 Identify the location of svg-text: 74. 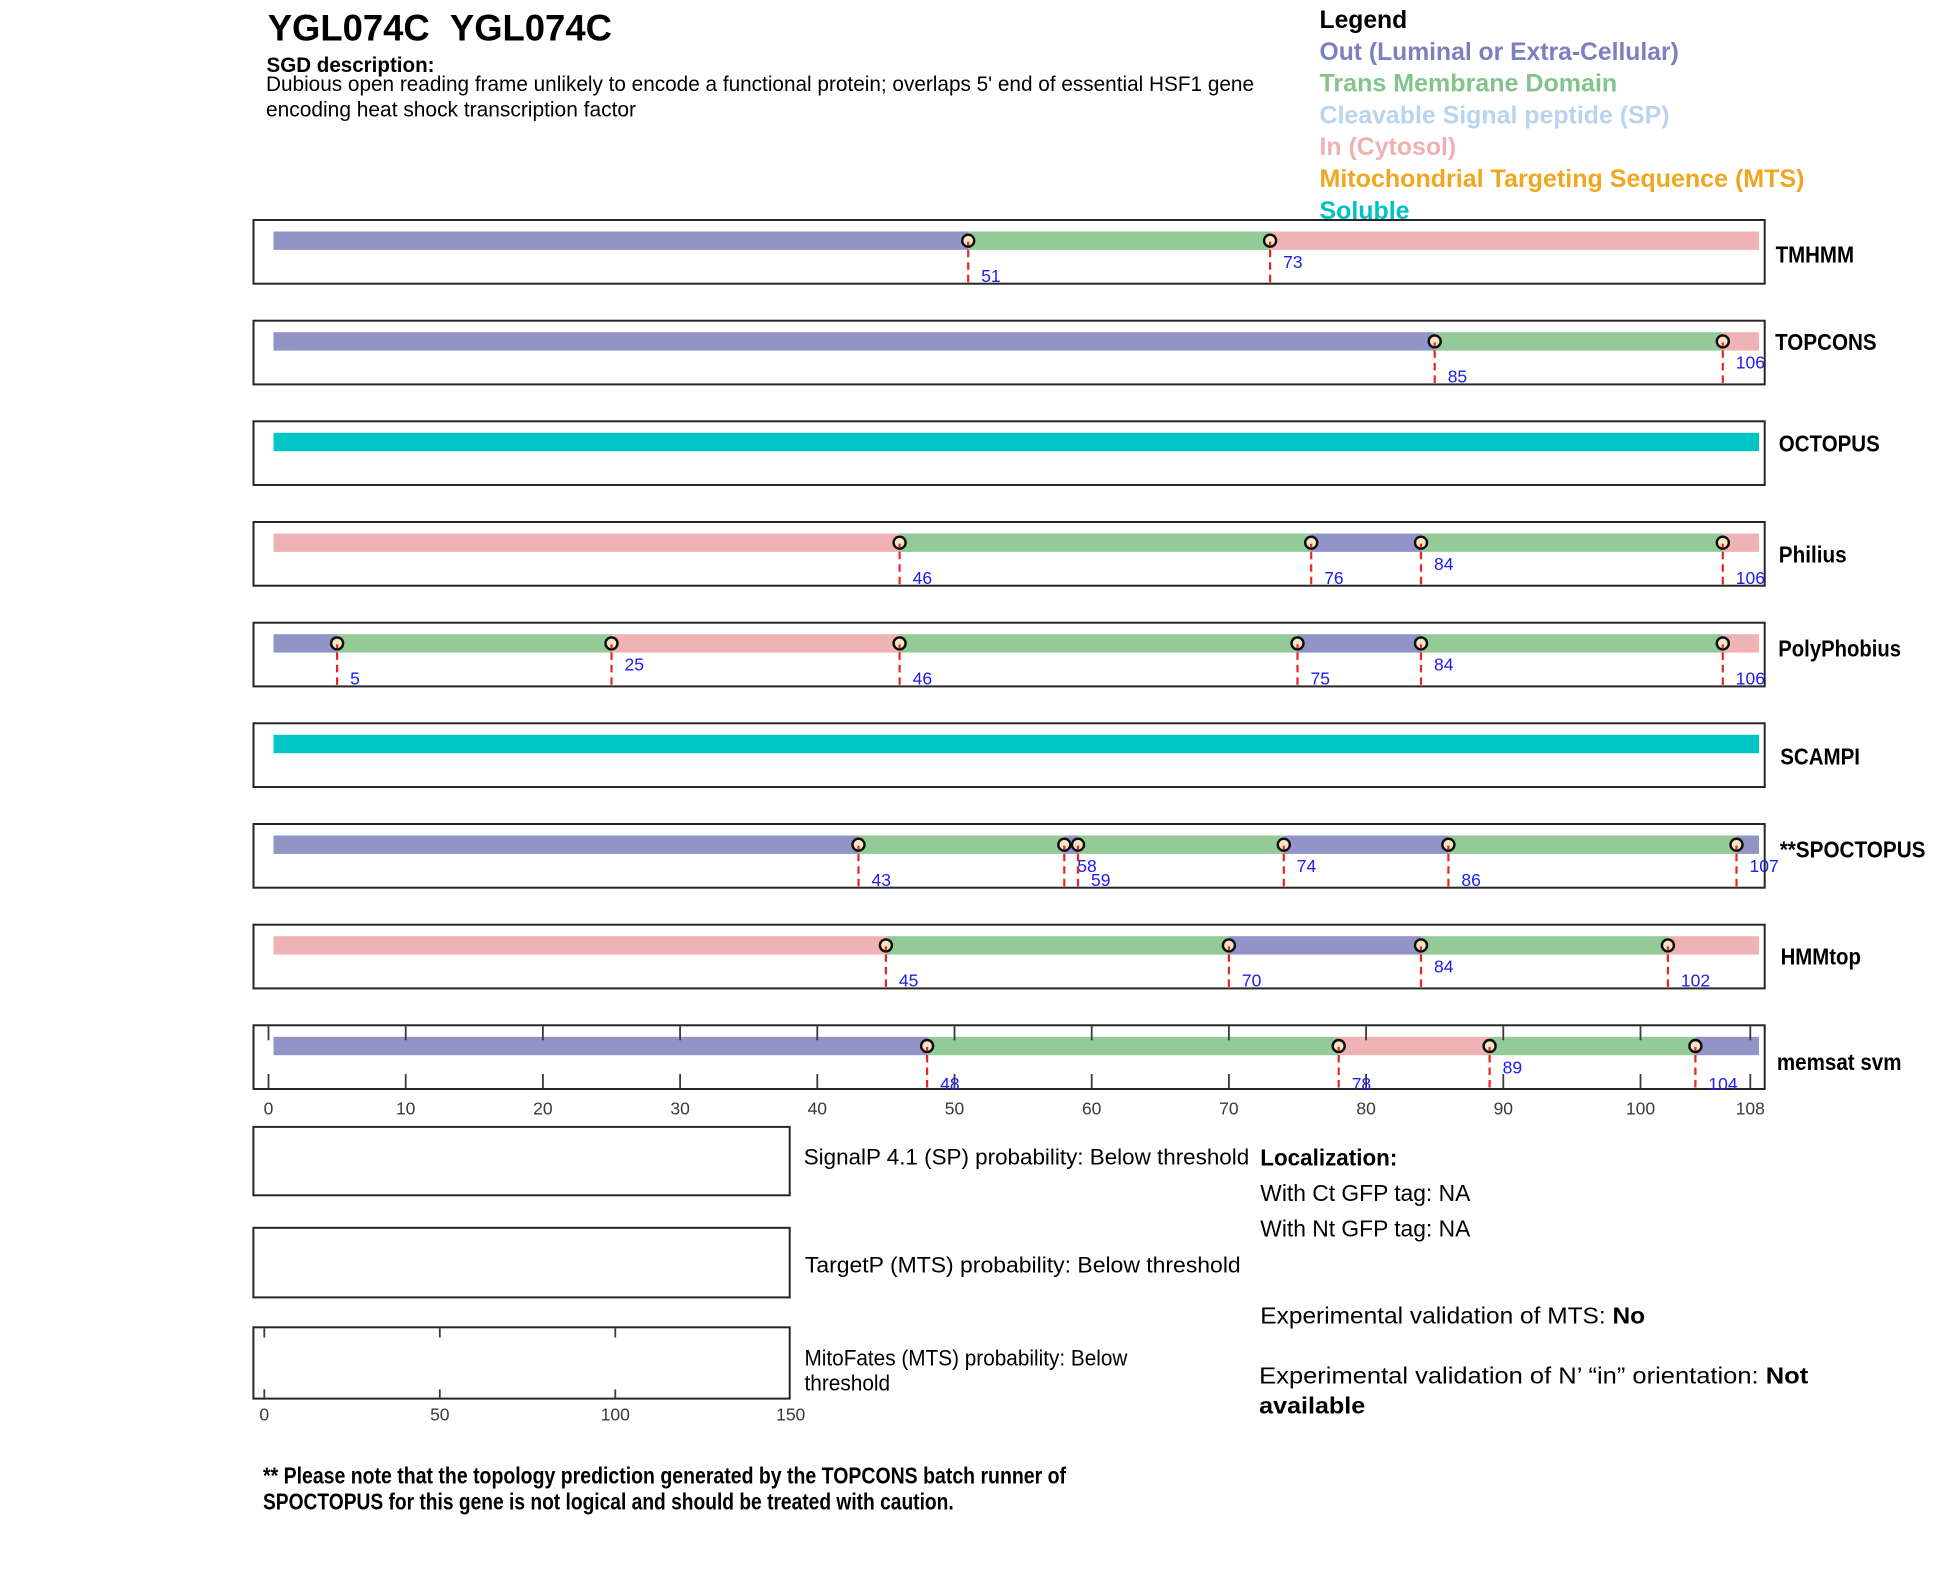
(1307, 866).